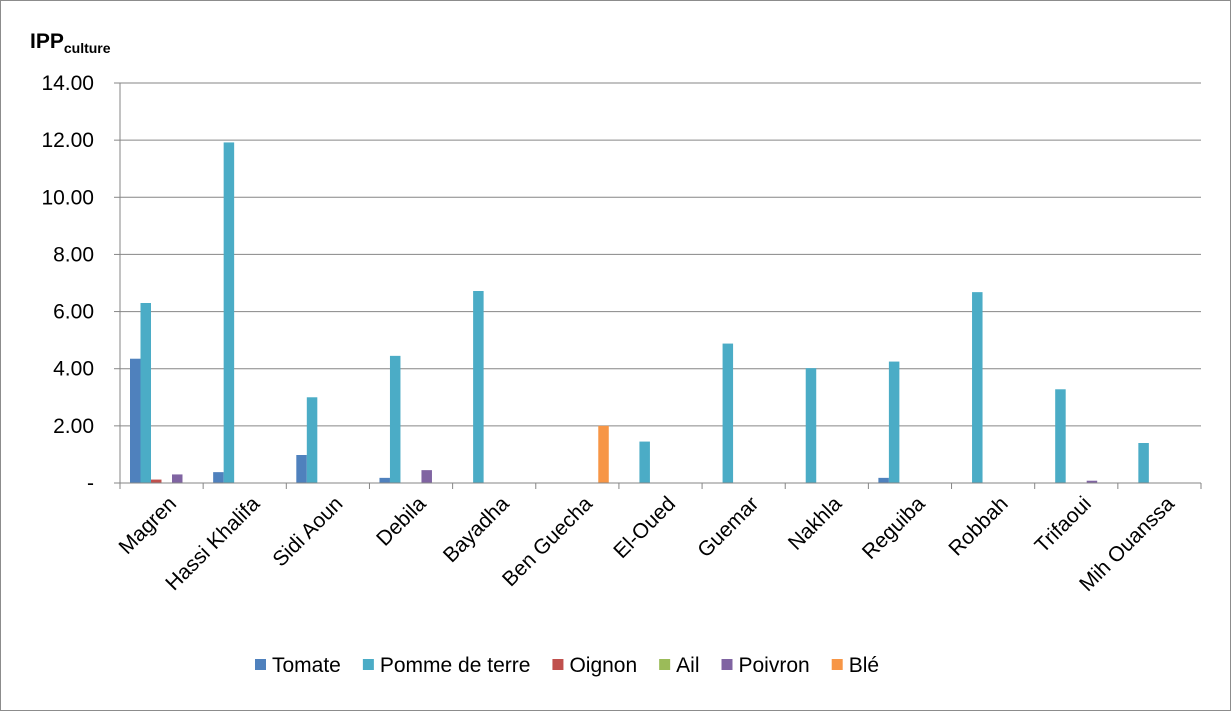  I want to click on y-axis-title: IPPculture, so click(70, 43).